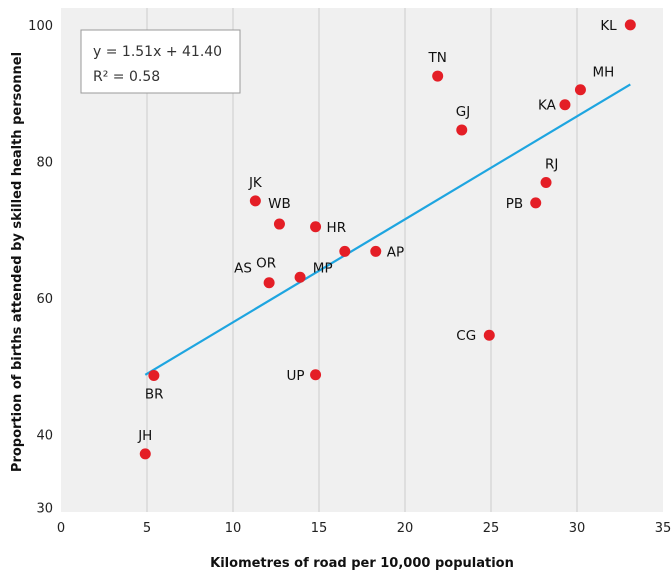 The height and width of the screenshot is (574, 671). Describe the element at coordinates (266, 263) in the screenshot. I see `point-label-or: OR` at that location.